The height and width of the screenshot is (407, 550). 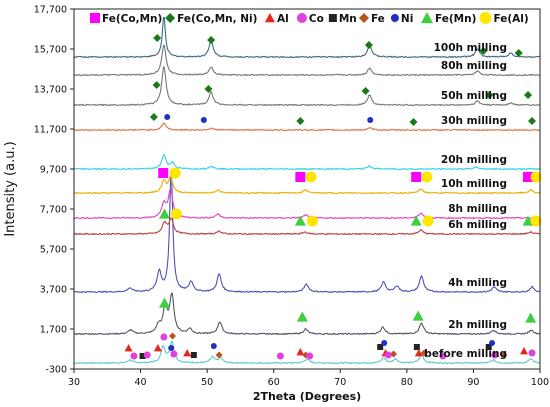 What do you see at coordinates (394, 18) in the screenshot?
I see `legend-marker-ni` at bounding box center [394, 18].